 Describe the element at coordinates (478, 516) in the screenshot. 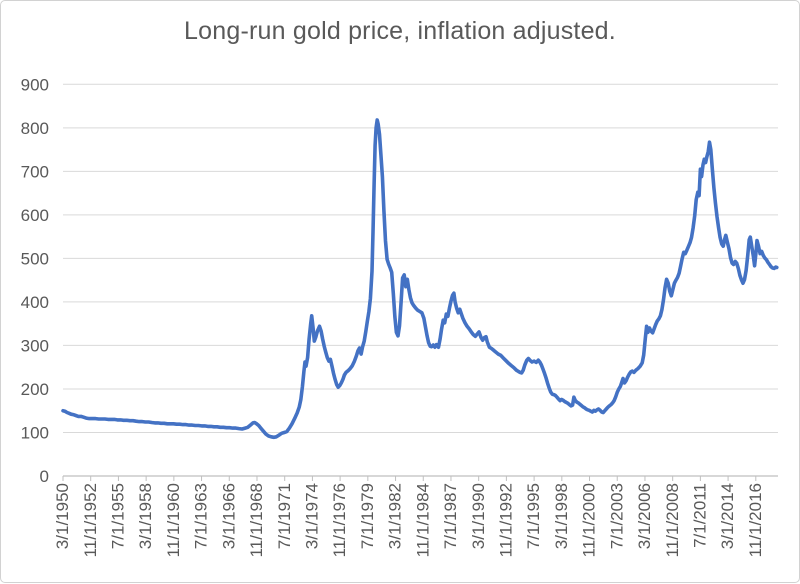

I see `x-axis-label: 3/1/1990` at that location.